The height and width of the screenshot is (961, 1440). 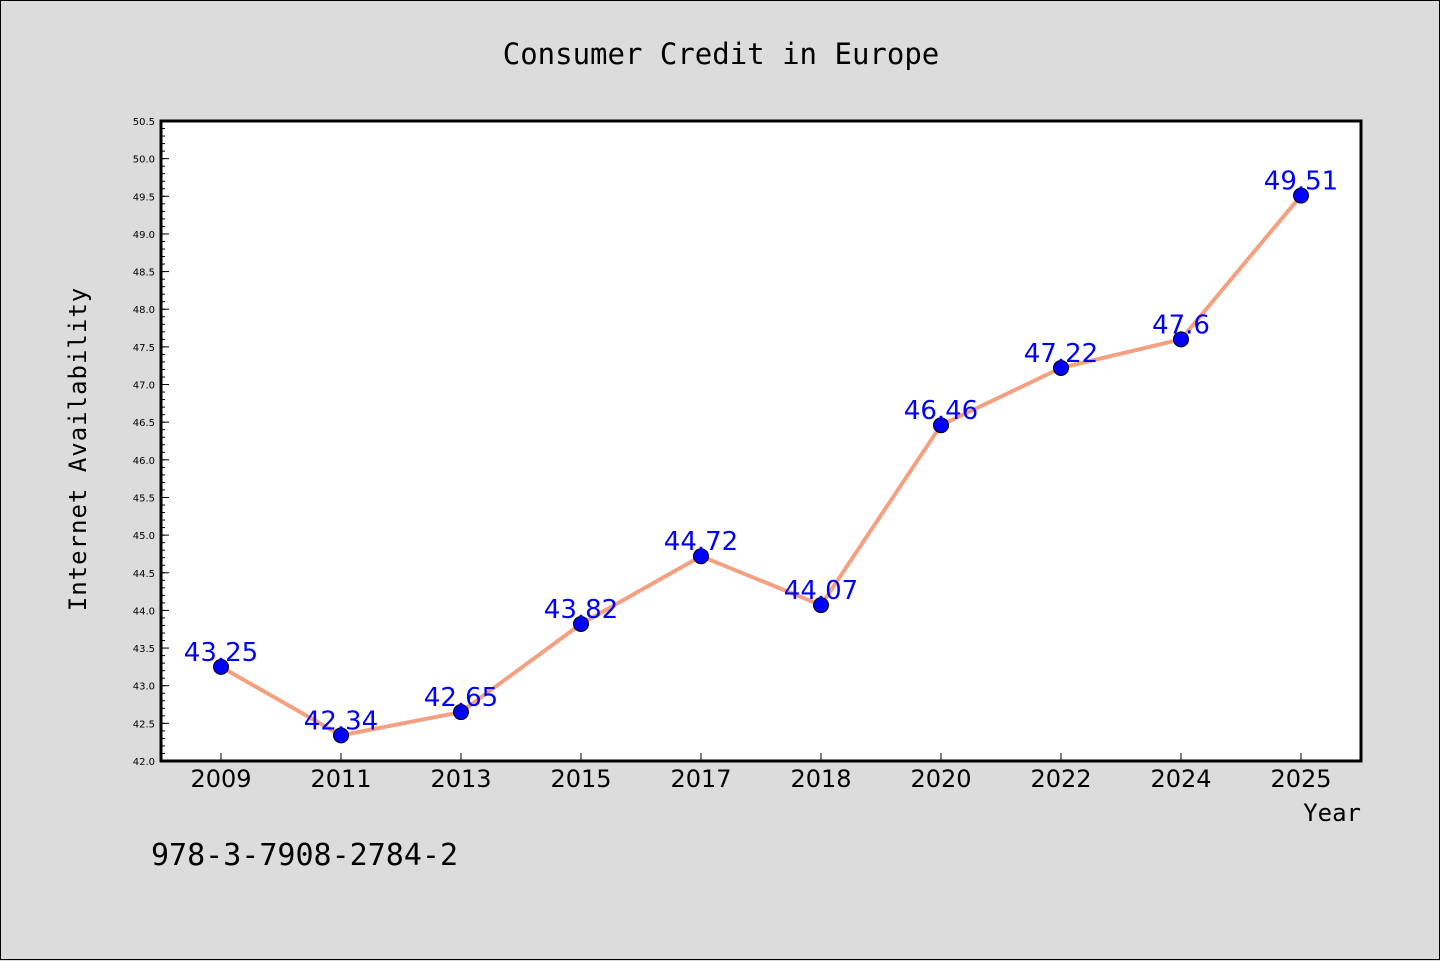 I want to click on y-tick-label: 45.5, so click(x=144, y=498).